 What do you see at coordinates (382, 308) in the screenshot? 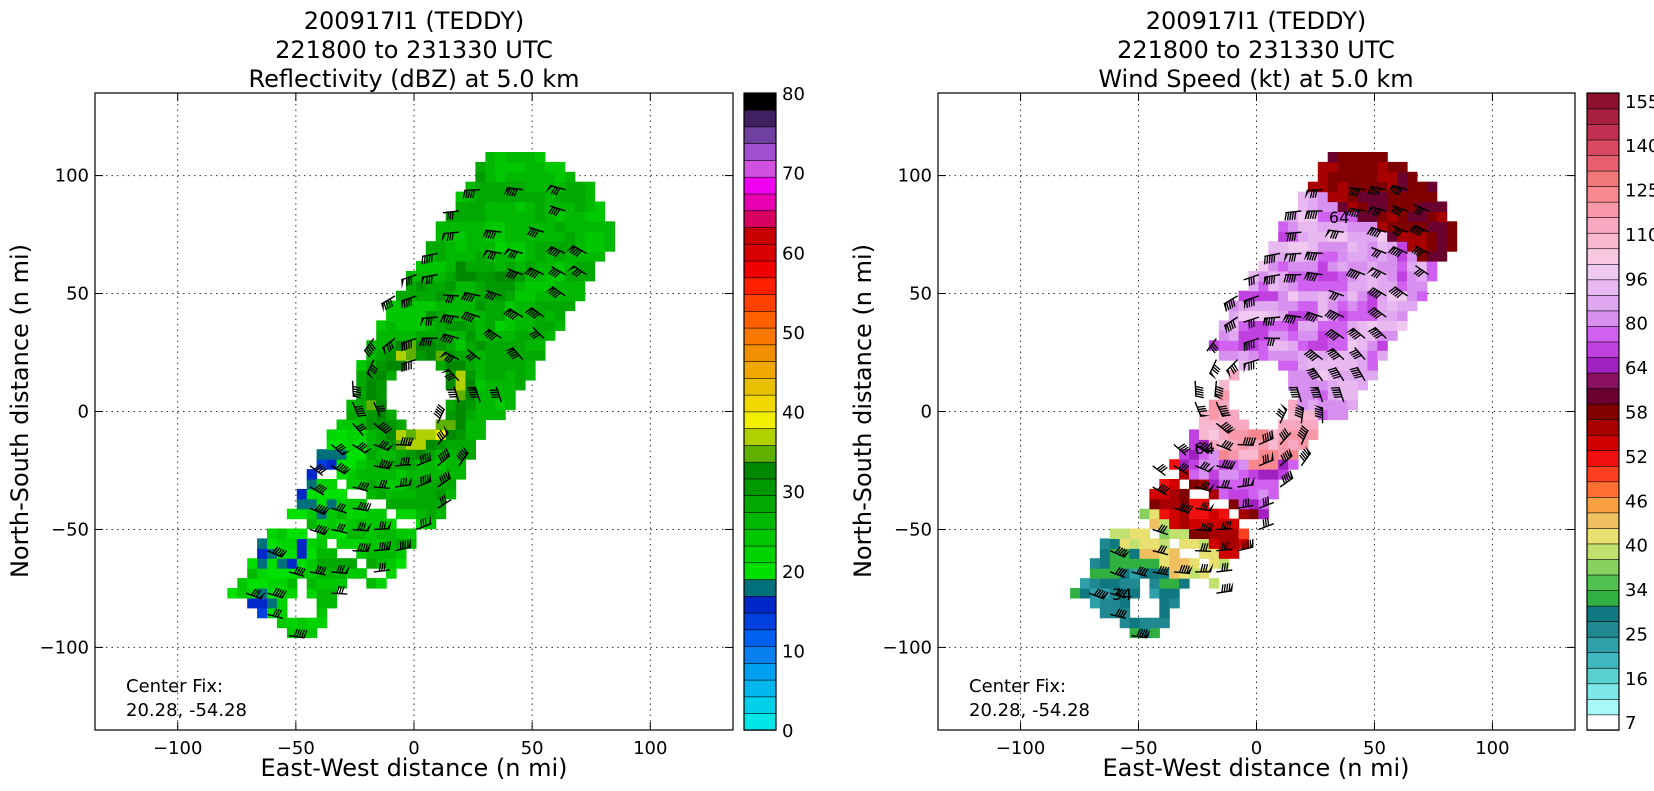
I see `wind-barb-pennant` at bounding box center [382, 308].